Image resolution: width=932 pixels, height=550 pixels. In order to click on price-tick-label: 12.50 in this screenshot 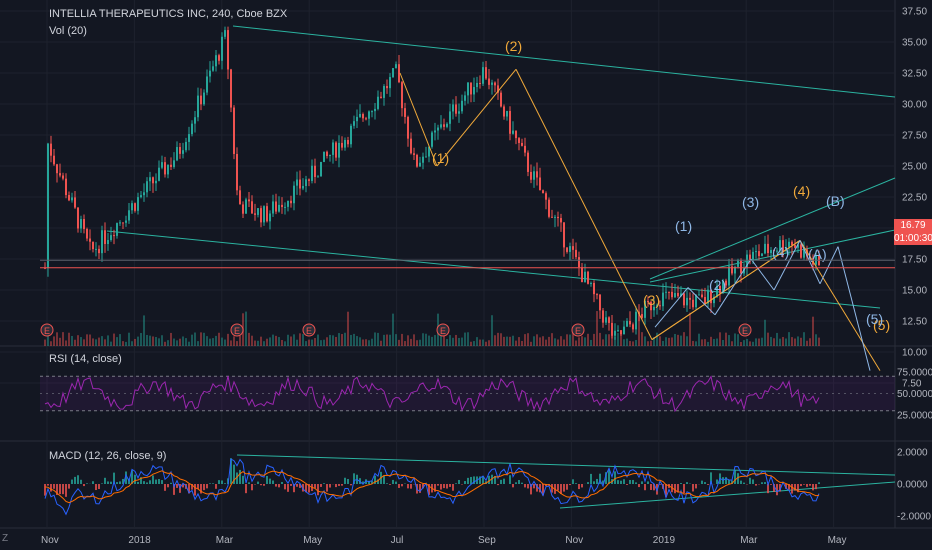, I will do `click(914, 322)`.